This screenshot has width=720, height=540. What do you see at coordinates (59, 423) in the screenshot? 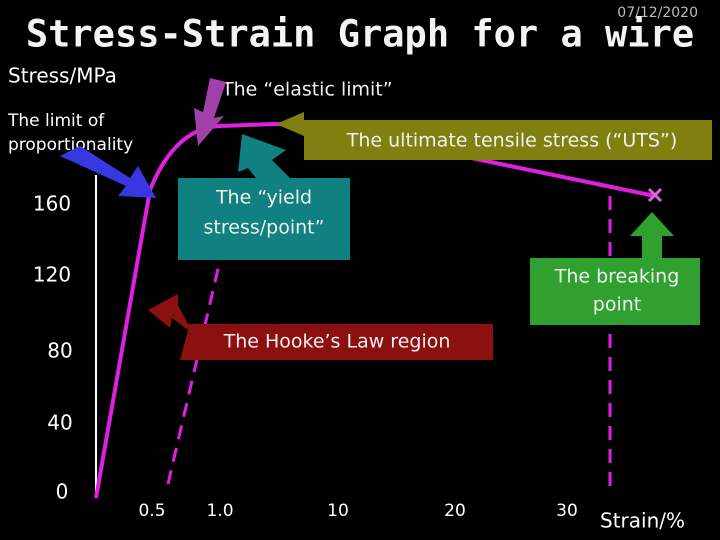
I see `y-tick-label: 40` at bounding box center [59, 423].